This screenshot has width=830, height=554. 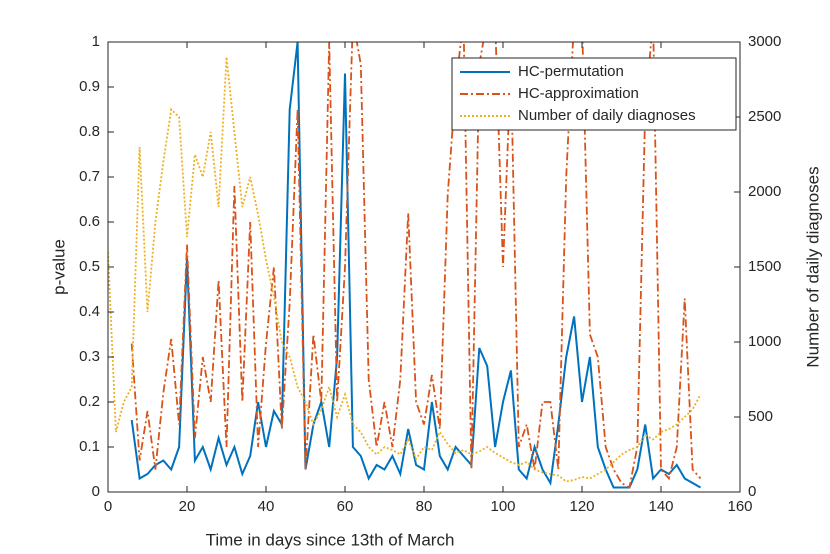 I want to click on y-tick-label: 0.7, so click(x=89, y=176).